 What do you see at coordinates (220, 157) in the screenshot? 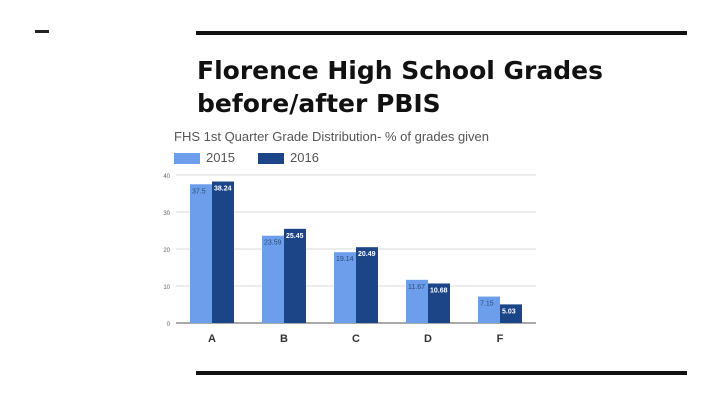
I see `legend-label-2015: 2015` at bounding box center [220, 157].